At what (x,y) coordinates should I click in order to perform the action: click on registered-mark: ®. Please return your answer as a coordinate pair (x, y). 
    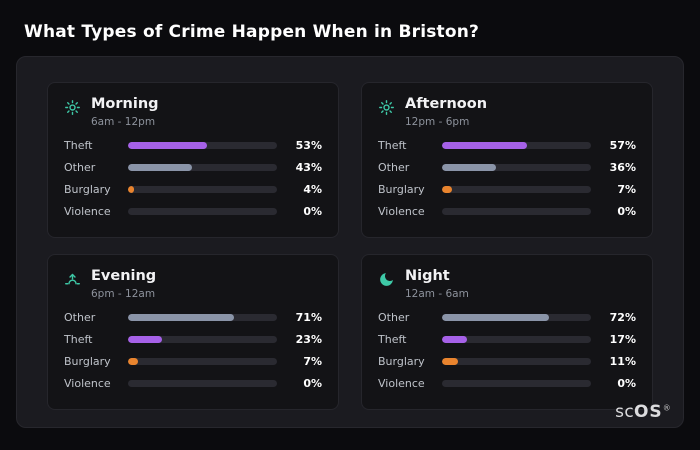
    Looking at the image, I should click on (666, 408).